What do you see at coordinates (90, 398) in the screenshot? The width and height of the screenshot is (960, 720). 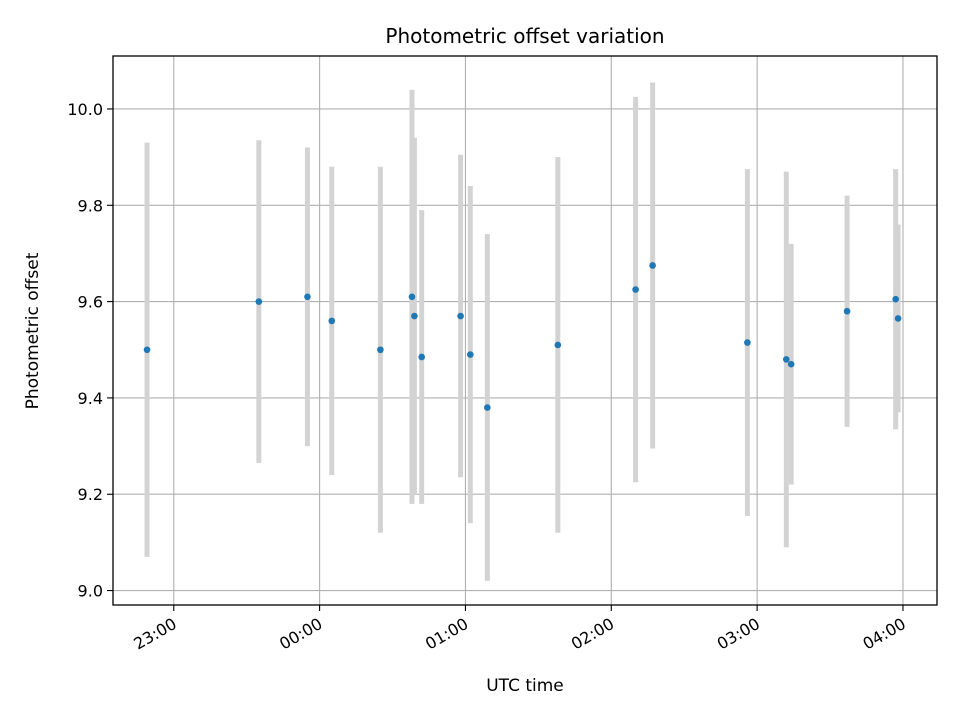 I see `y-tick-label: 9.4` at bounding box center [90, 398].